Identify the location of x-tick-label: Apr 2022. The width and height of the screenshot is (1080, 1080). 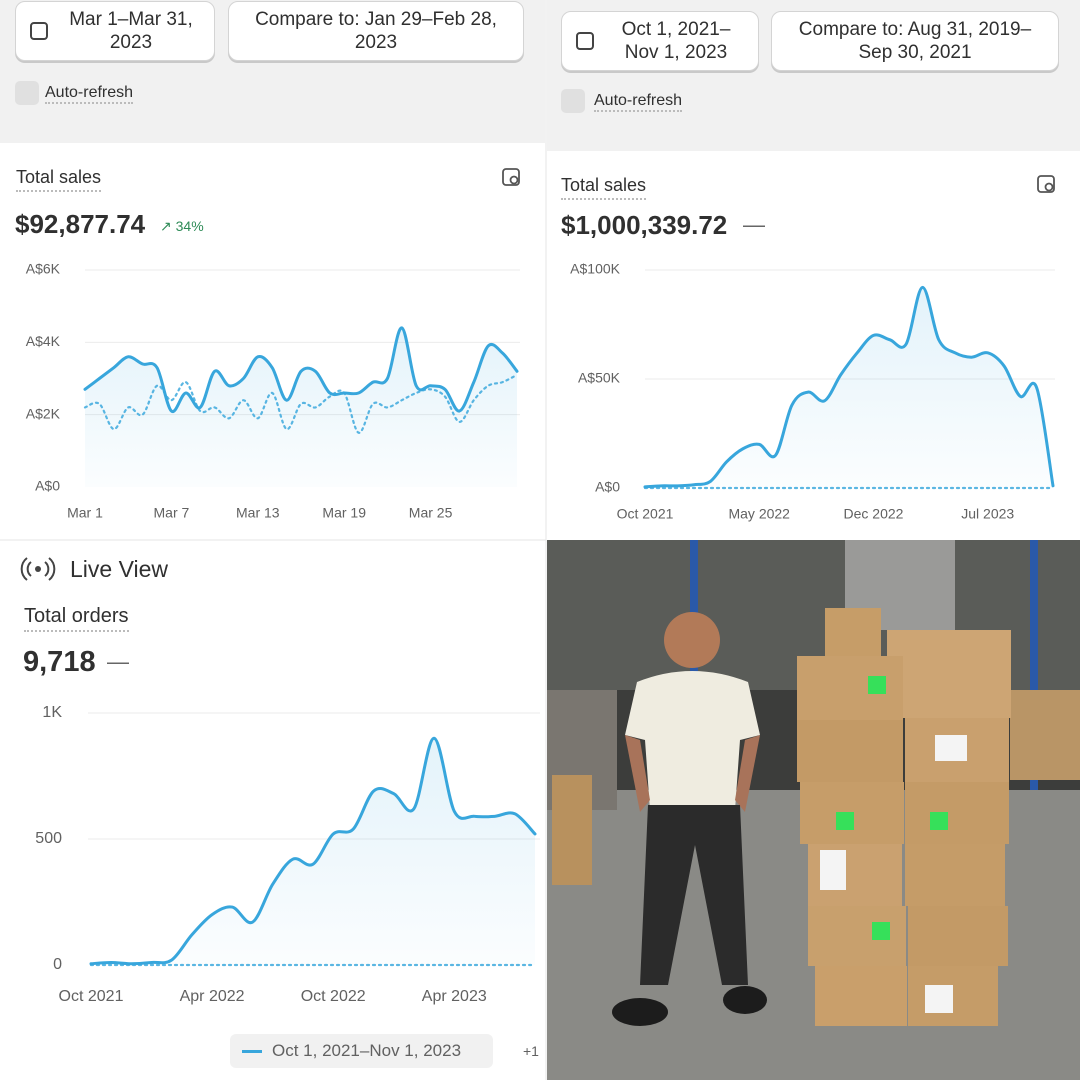
(212, 996).